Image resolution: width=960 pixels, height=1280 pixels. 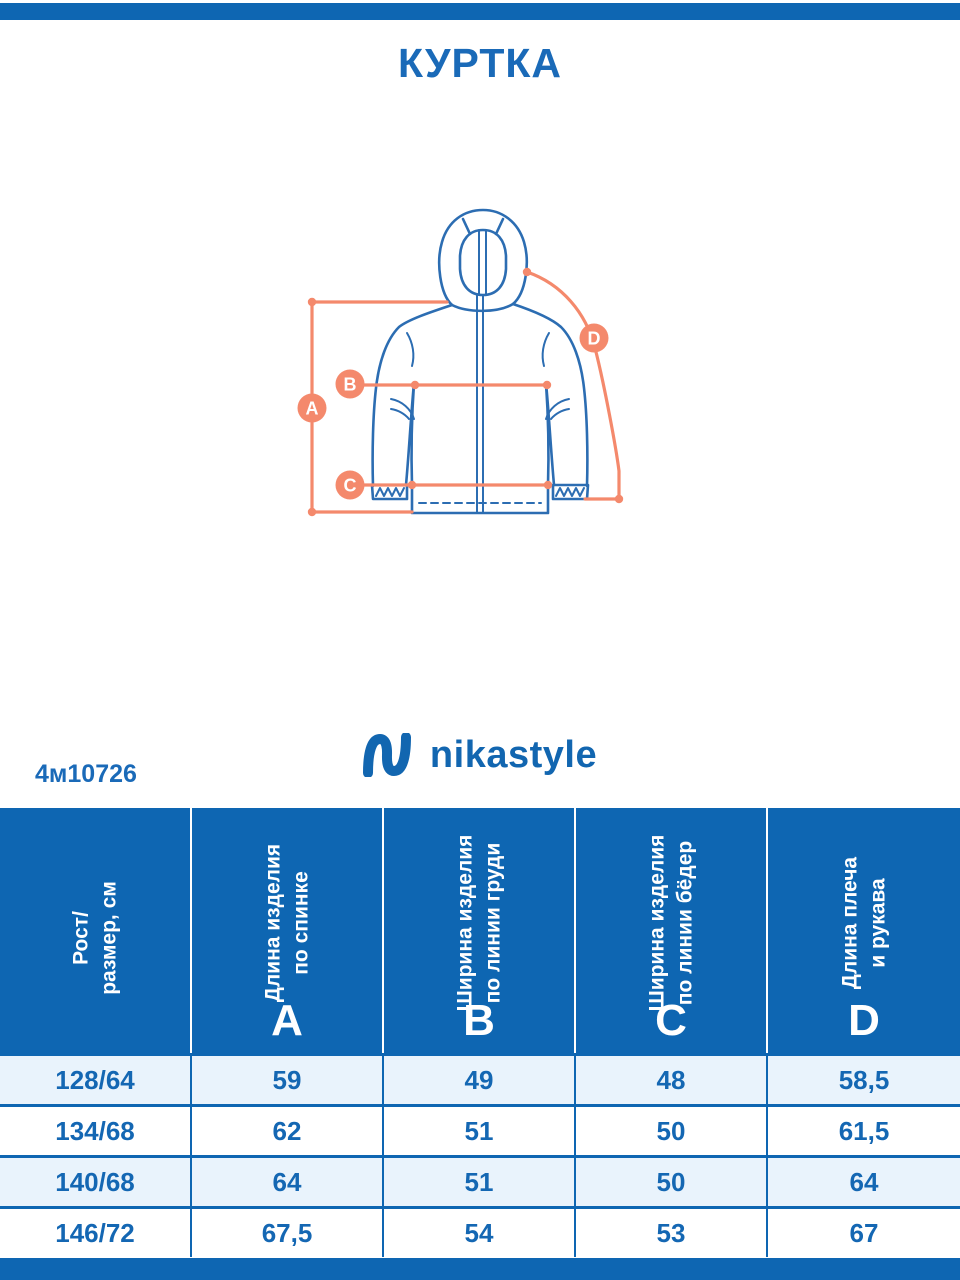 What do you see at coordinates (273, 923) in the screenshot?
I see `header-a-line1: Длина изделия` at bounding box center [273, 923].